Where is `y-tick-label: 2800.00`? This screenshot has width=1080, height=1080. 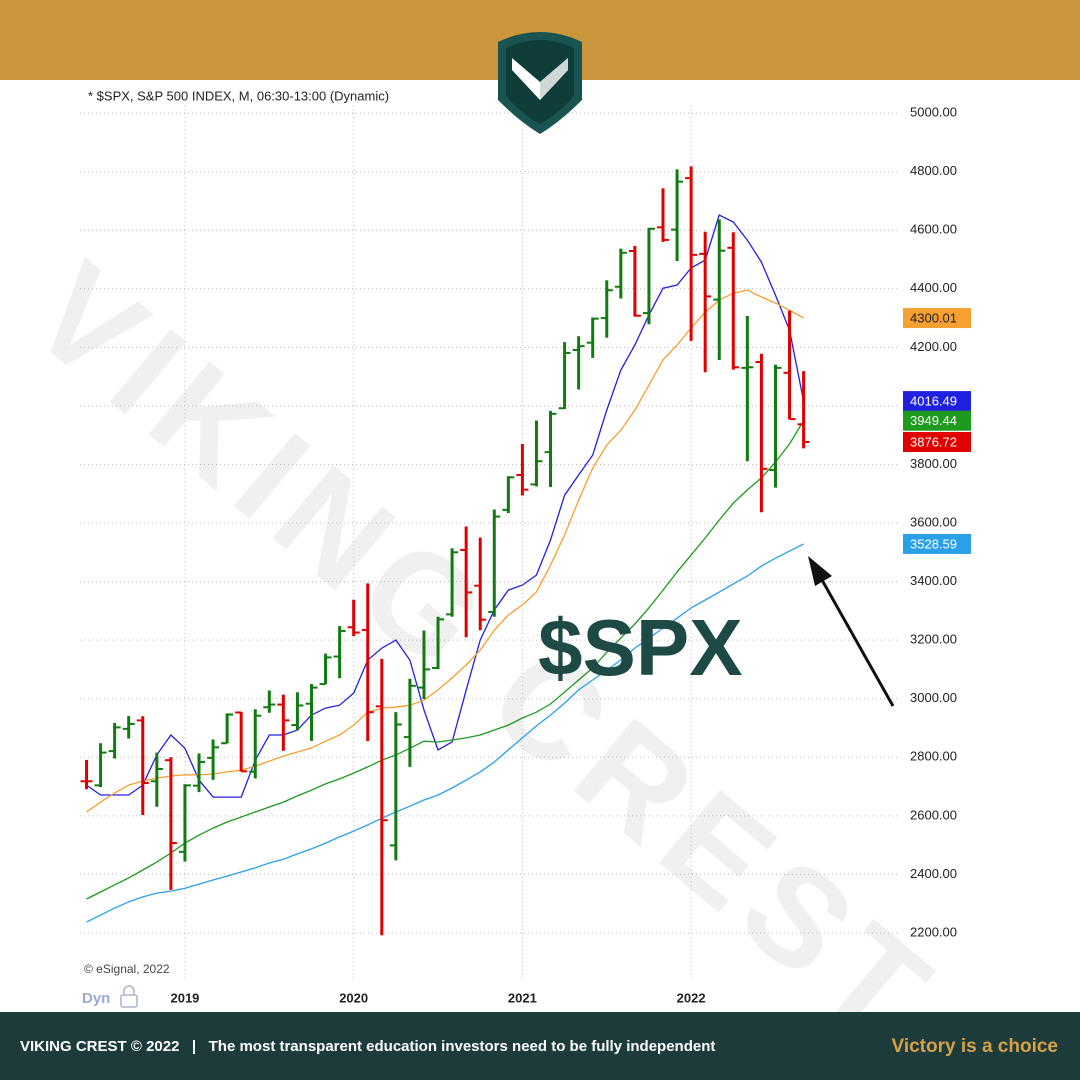
y-tick-label: 2800.00 is located at coordinates (933, 756).